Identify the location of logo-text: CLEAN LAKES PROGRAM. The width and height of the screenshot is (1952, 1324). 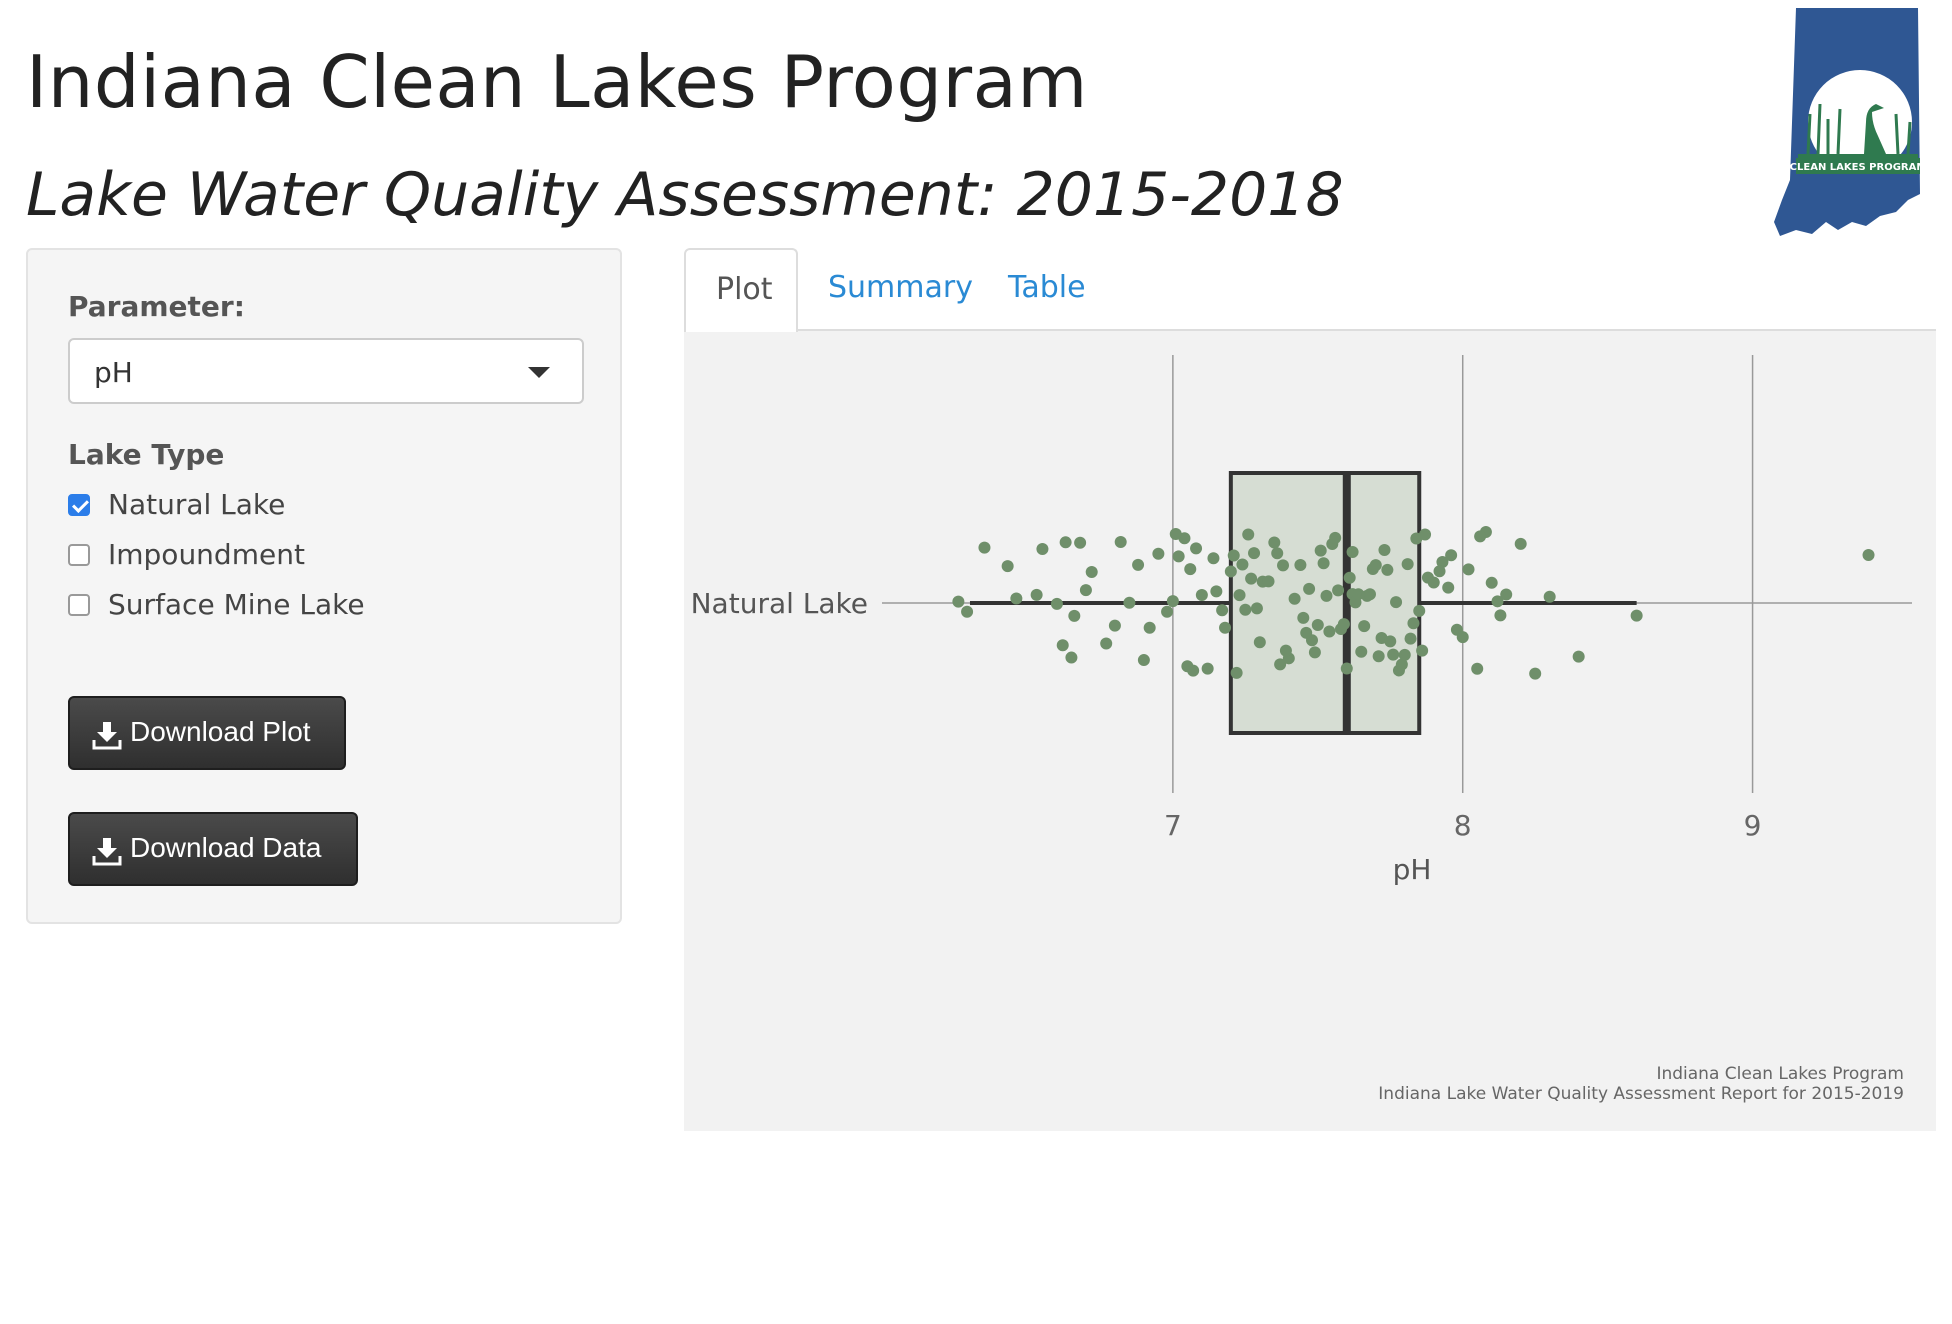
(1858, 167).